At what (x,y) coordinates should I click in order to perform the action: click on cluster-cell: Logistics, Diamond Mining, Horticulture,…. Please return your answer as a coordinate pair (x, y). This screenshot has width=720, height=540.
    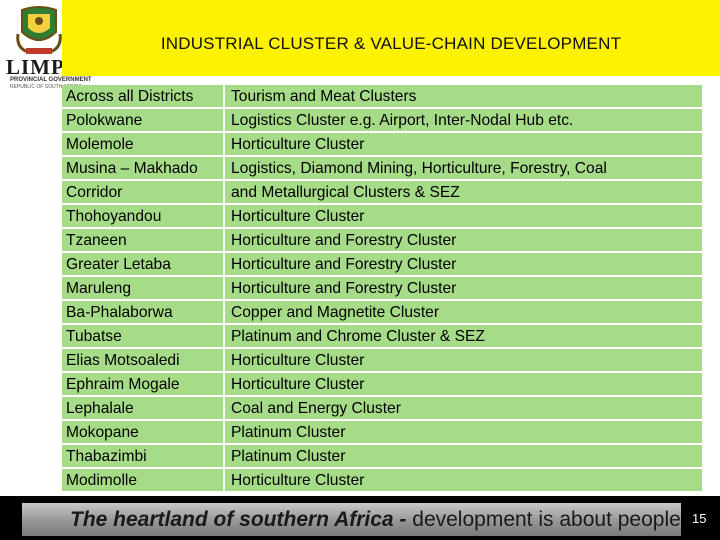
    Looking at the image, I should click on (463, 169).